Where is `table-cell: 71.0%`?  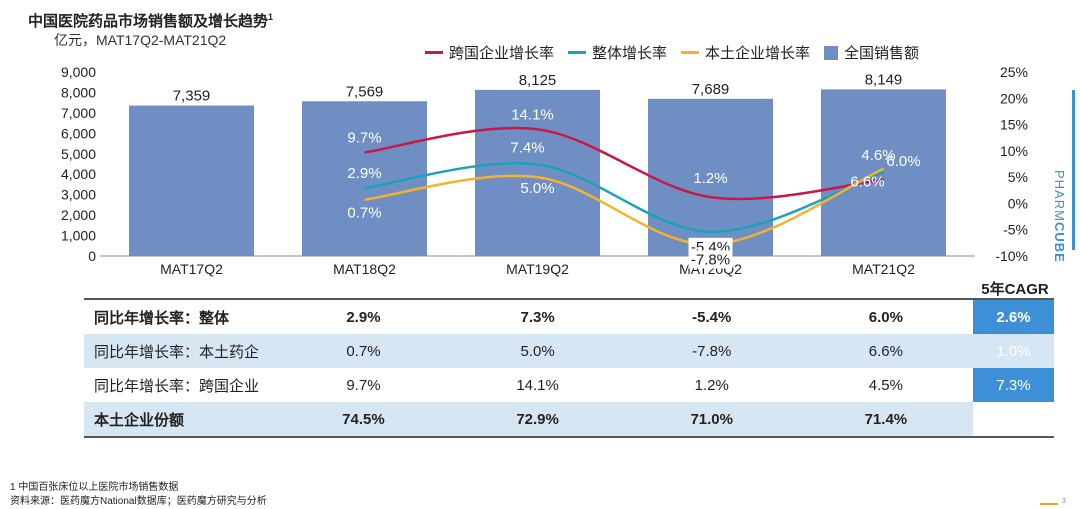
table-cell: 71.0% is located at coordinates (711, 420).